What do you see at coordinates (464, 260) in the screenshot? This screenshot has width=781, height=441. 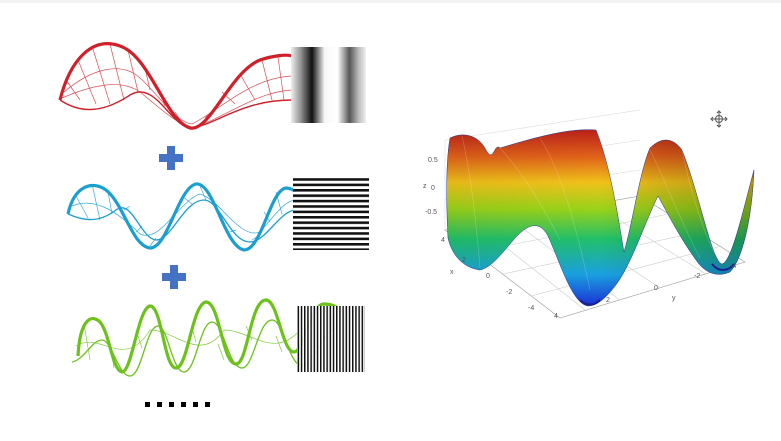 I see `x-tick: 2` at bounding box center [464, 260].